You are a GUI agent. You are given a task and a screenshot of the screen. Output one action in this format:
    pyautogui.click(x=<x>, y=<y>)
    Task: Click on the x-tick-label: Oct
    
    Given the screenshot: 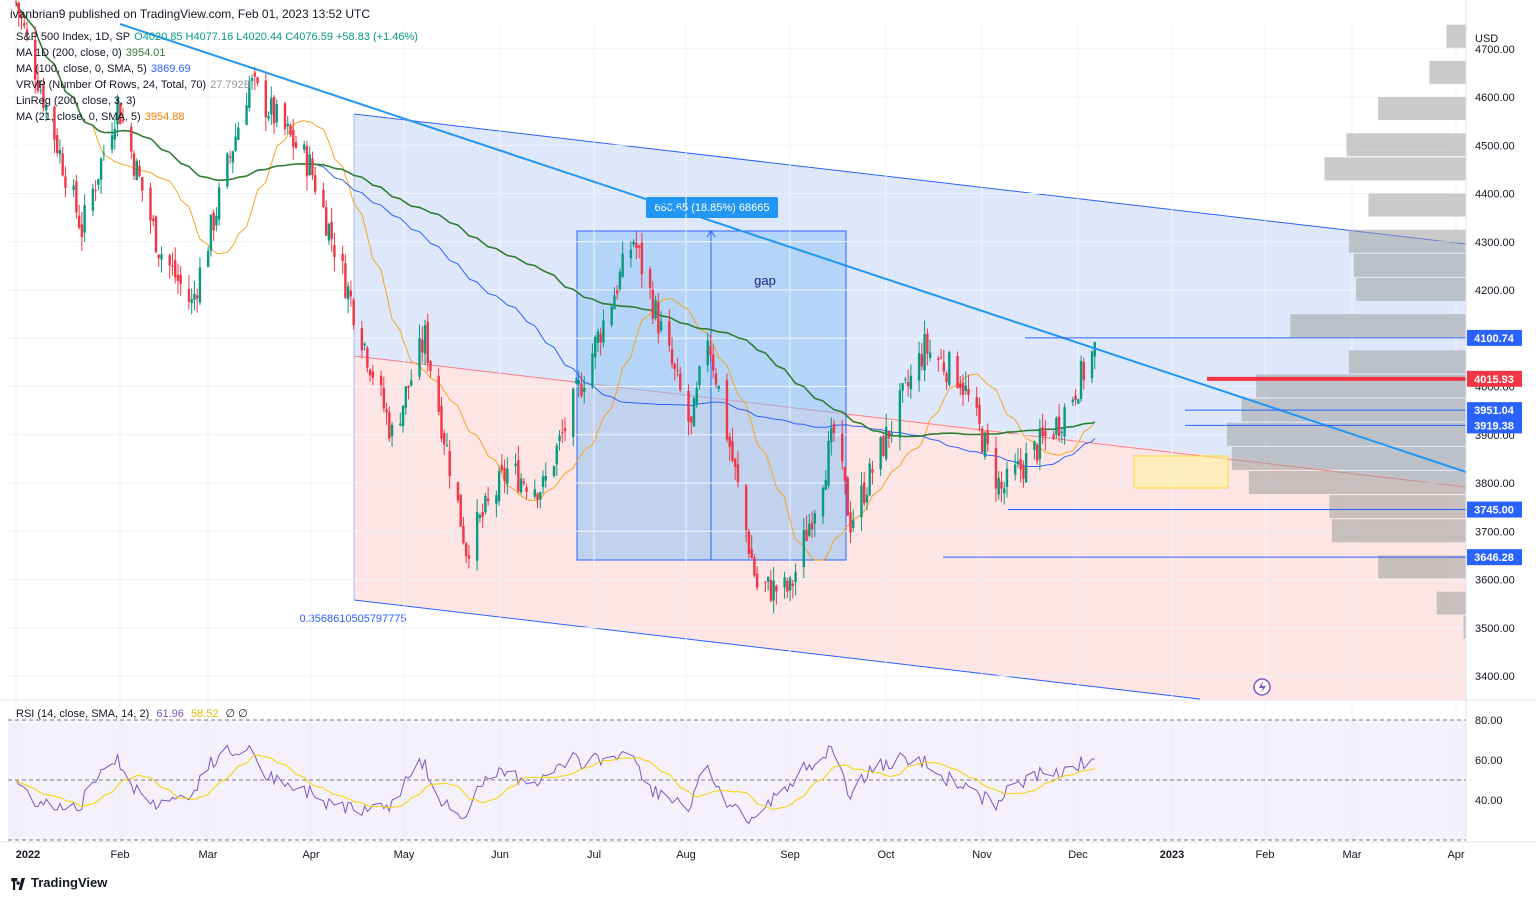 What is the action you would take?
    pyautogui.click(x=885, y=855)
    